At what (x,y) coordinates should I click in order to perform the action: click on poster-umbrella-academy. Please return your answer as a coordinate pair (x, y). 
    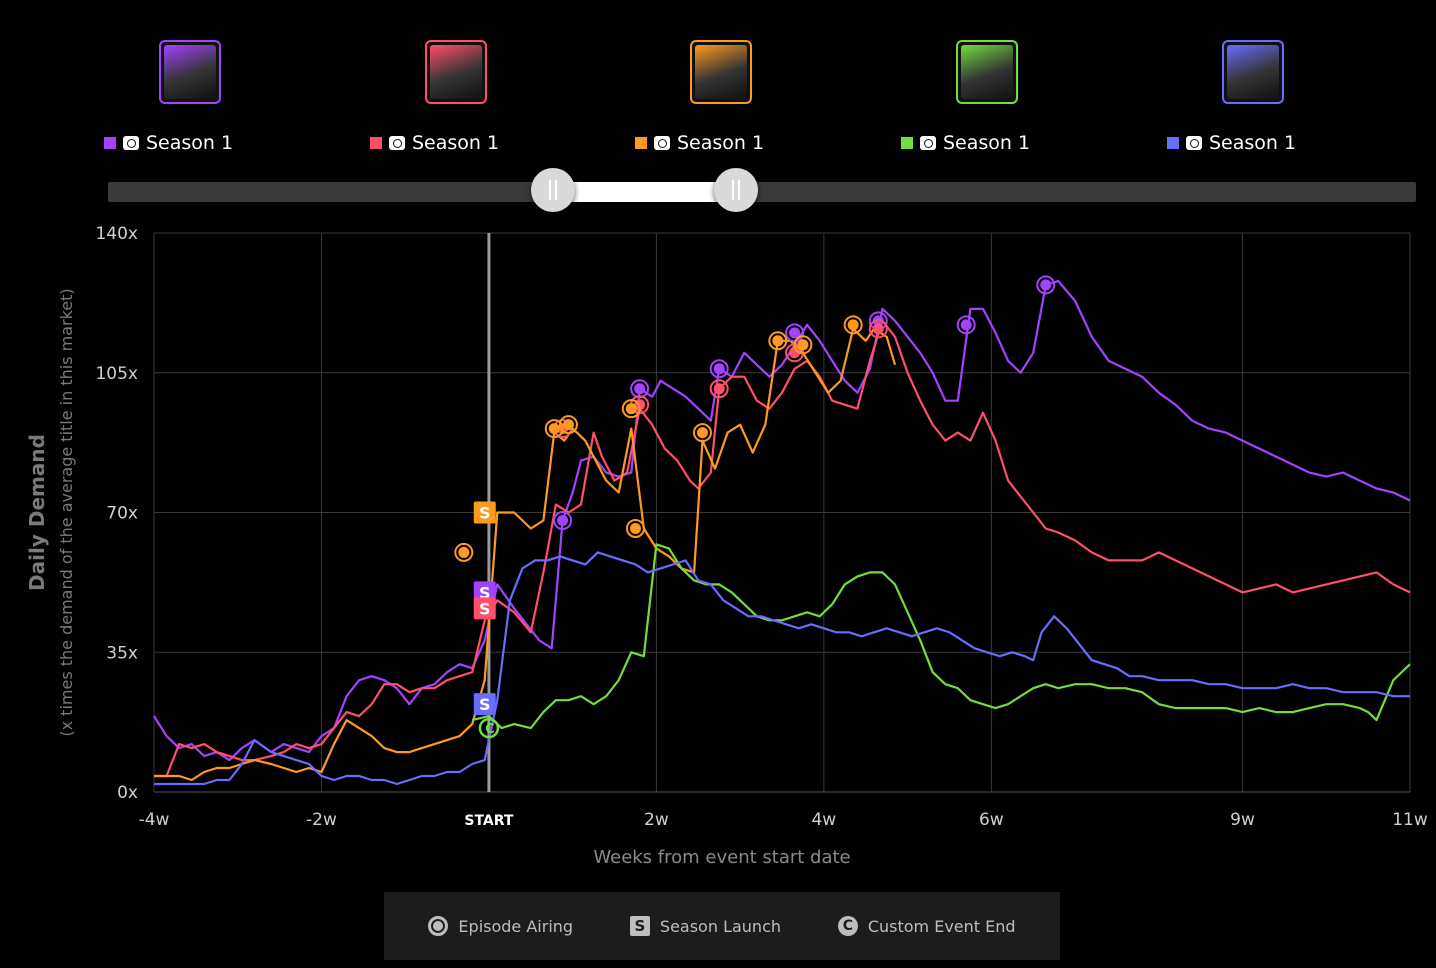
    Looking at the image, I should click on (1253, 72).